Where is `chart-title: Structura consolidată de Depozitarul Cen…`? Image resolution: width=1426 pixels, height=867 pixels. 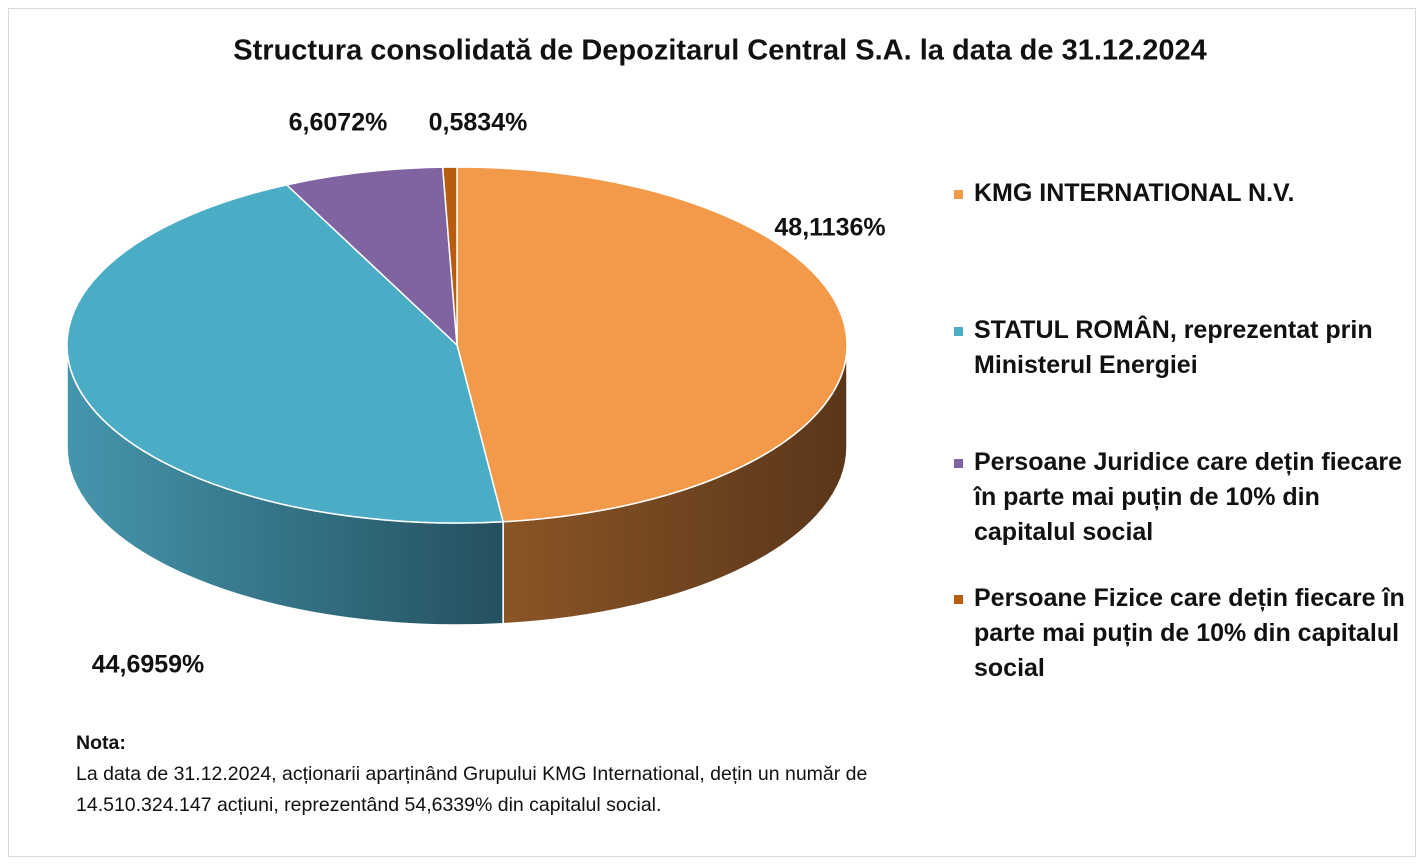 chart-title: Structura consolidată de Depozitarul Cen… is located at coordinates (719, 51).